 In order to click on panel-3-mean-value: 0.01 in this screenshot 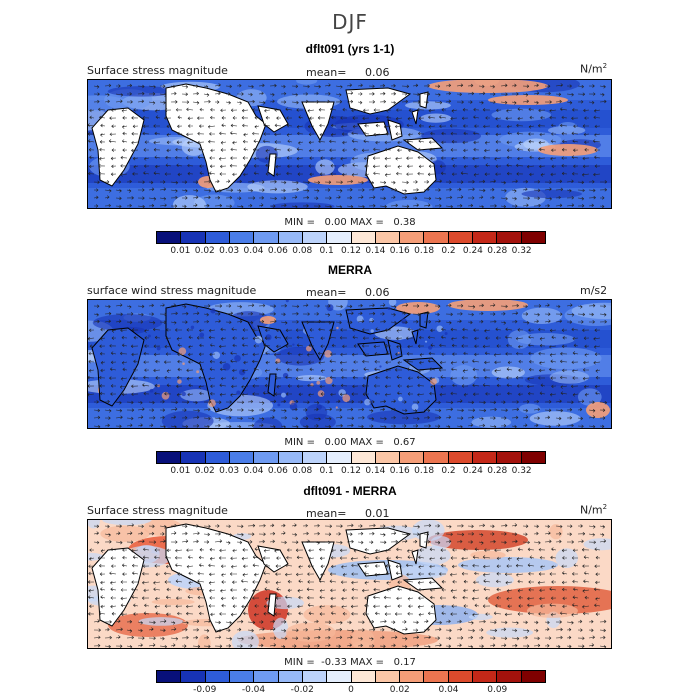, I will do `click(377, 513)`.